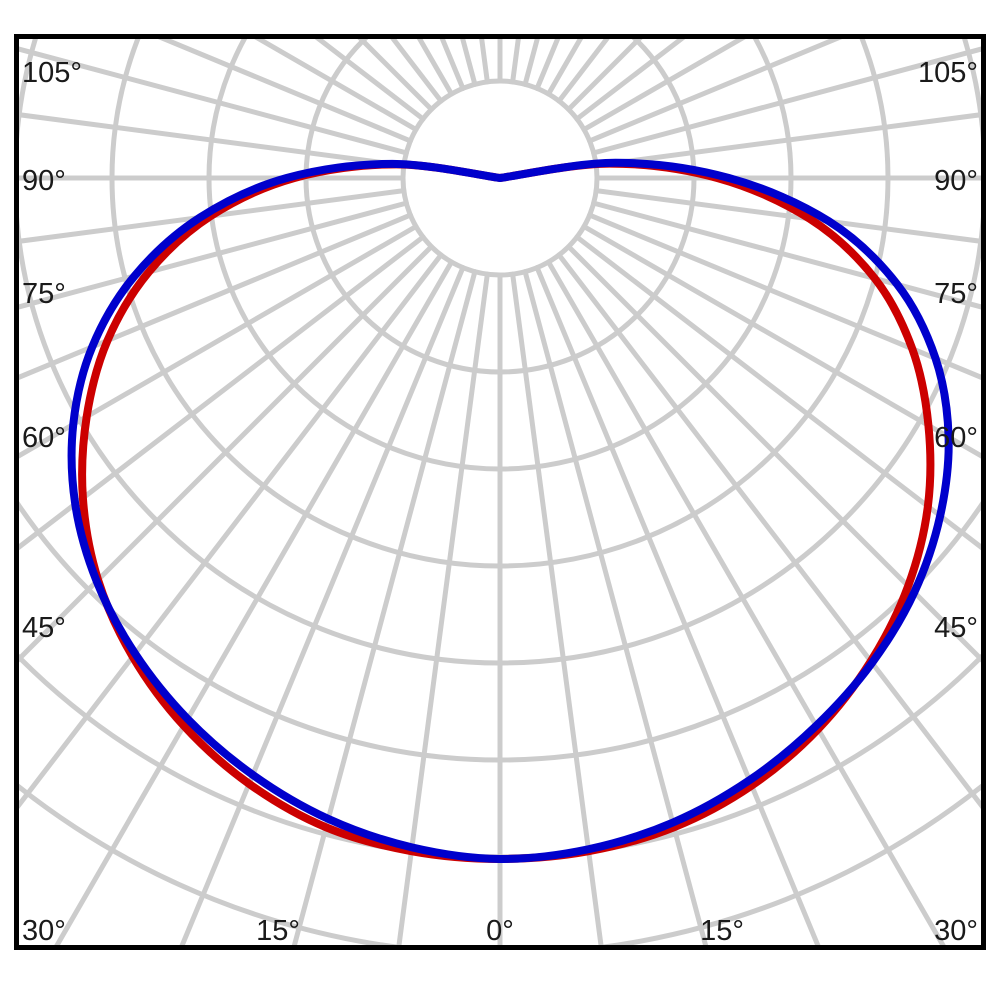  I want to click on axis-labels-right: 105° 90° 75° 60° 45° 30°, so click(948, 502).